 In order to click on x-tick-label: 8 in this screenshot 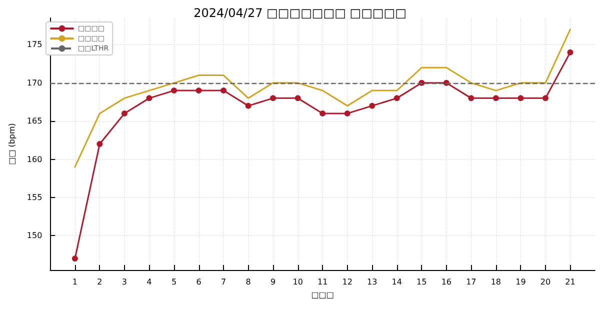, I will do `click(248, 282)`.